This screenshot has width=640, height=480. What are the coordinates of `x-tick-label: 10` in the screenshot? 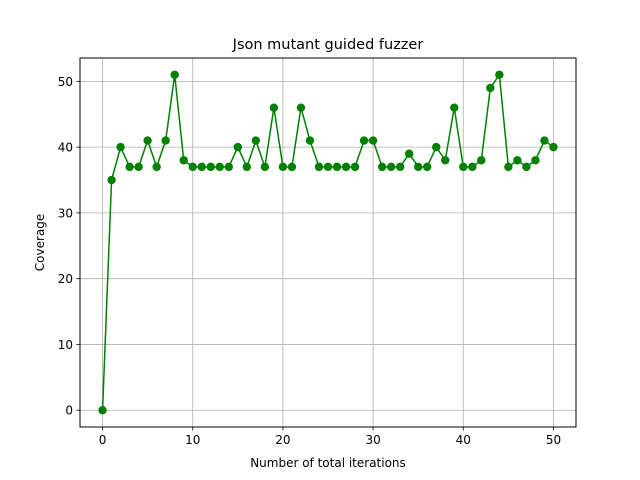 It's located at (192, 440).